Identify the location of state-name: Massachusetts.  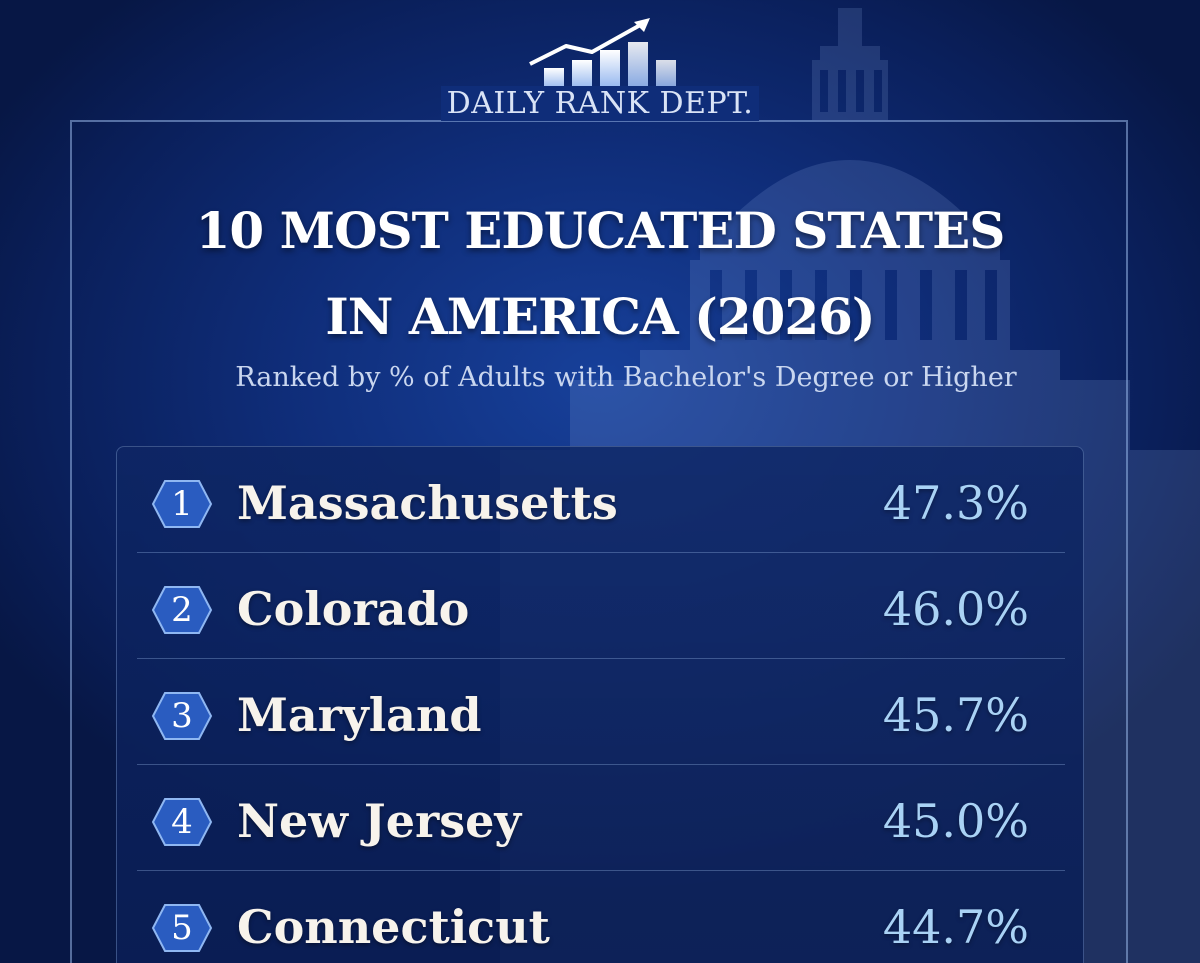
(427, 503).